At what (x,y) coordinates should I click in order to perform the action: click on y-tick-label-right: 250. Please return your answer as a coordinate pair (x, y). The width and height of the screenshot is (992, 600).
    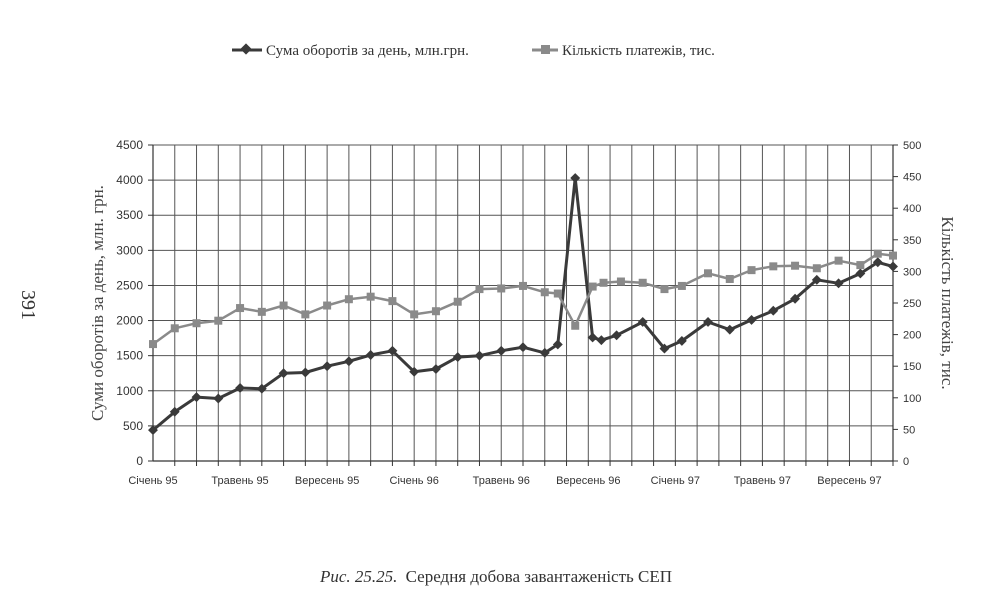
    Looking at the image, I should click on (912, 304).